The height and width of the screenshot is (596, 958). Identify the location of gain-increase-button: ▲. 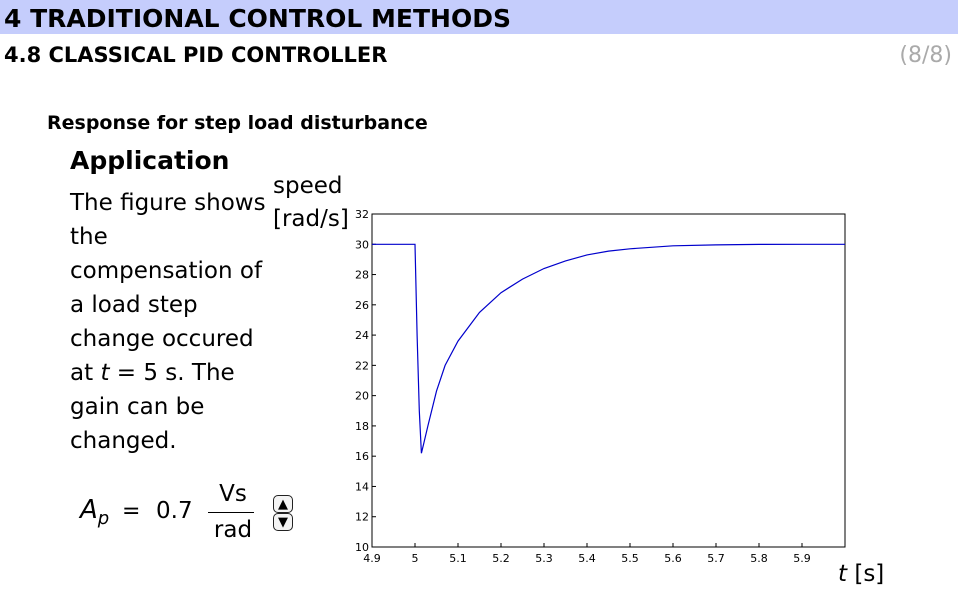
(283, 504).